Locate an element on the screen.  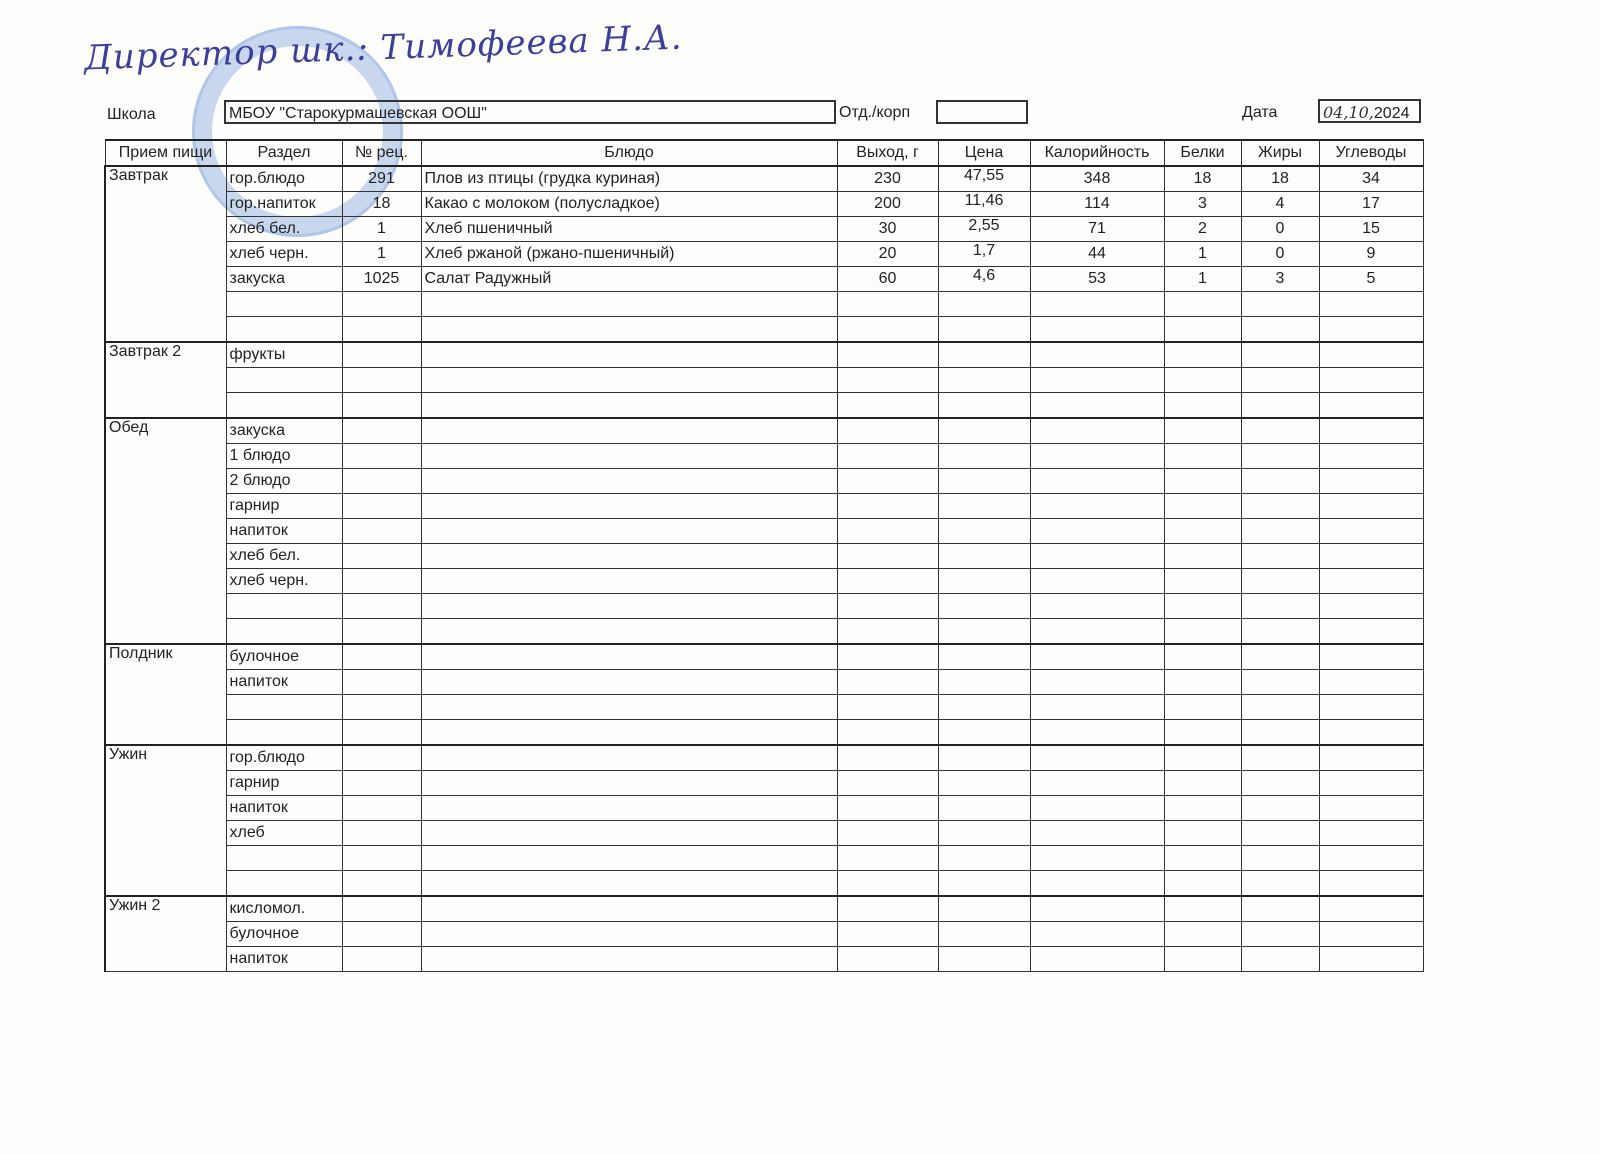
table-cell: хлеб бел. is located at coordinates (284, 556).